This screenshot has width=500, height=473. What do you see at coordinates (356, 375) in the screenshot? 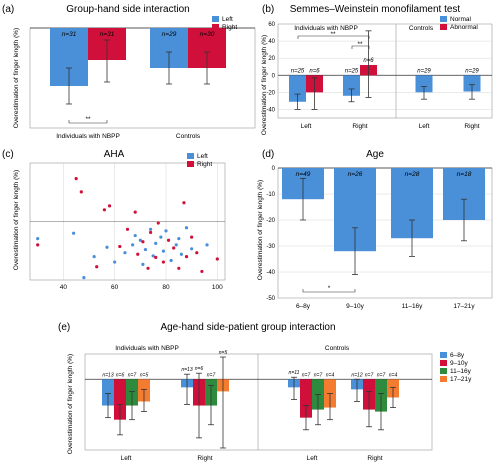
I see `n-label-0-3: n=12` at bounding box center [356, 375].